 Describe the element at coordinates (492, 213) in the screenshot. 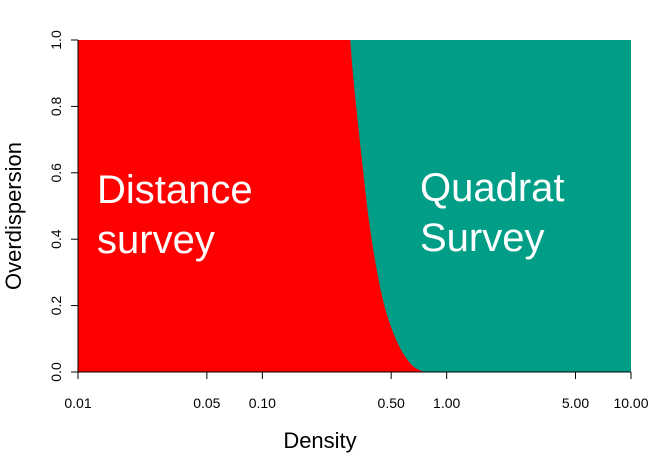

I see `quadrat-survey-label: Quadrat Survey` at that location.